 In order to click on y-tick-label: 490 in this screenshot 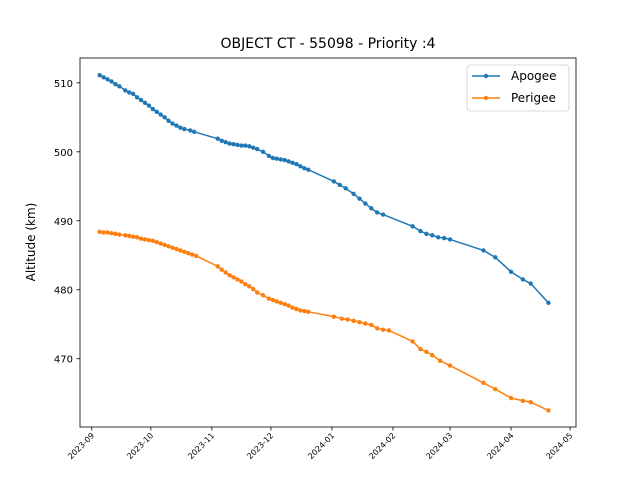, I will do `click(63, 222)`.